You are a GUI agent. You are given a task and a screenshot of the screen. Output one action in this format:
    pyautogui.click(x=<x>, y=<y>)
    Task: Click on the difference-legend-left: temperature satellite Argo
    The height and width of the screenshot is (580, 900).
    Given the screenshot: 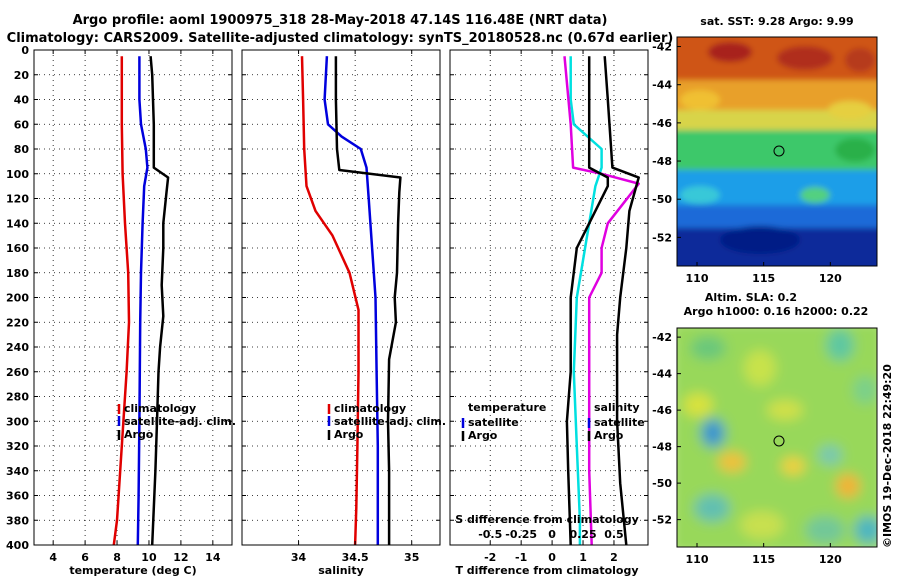 What is the action you would take?
    pyautogui.click(x=503, y=421)
    